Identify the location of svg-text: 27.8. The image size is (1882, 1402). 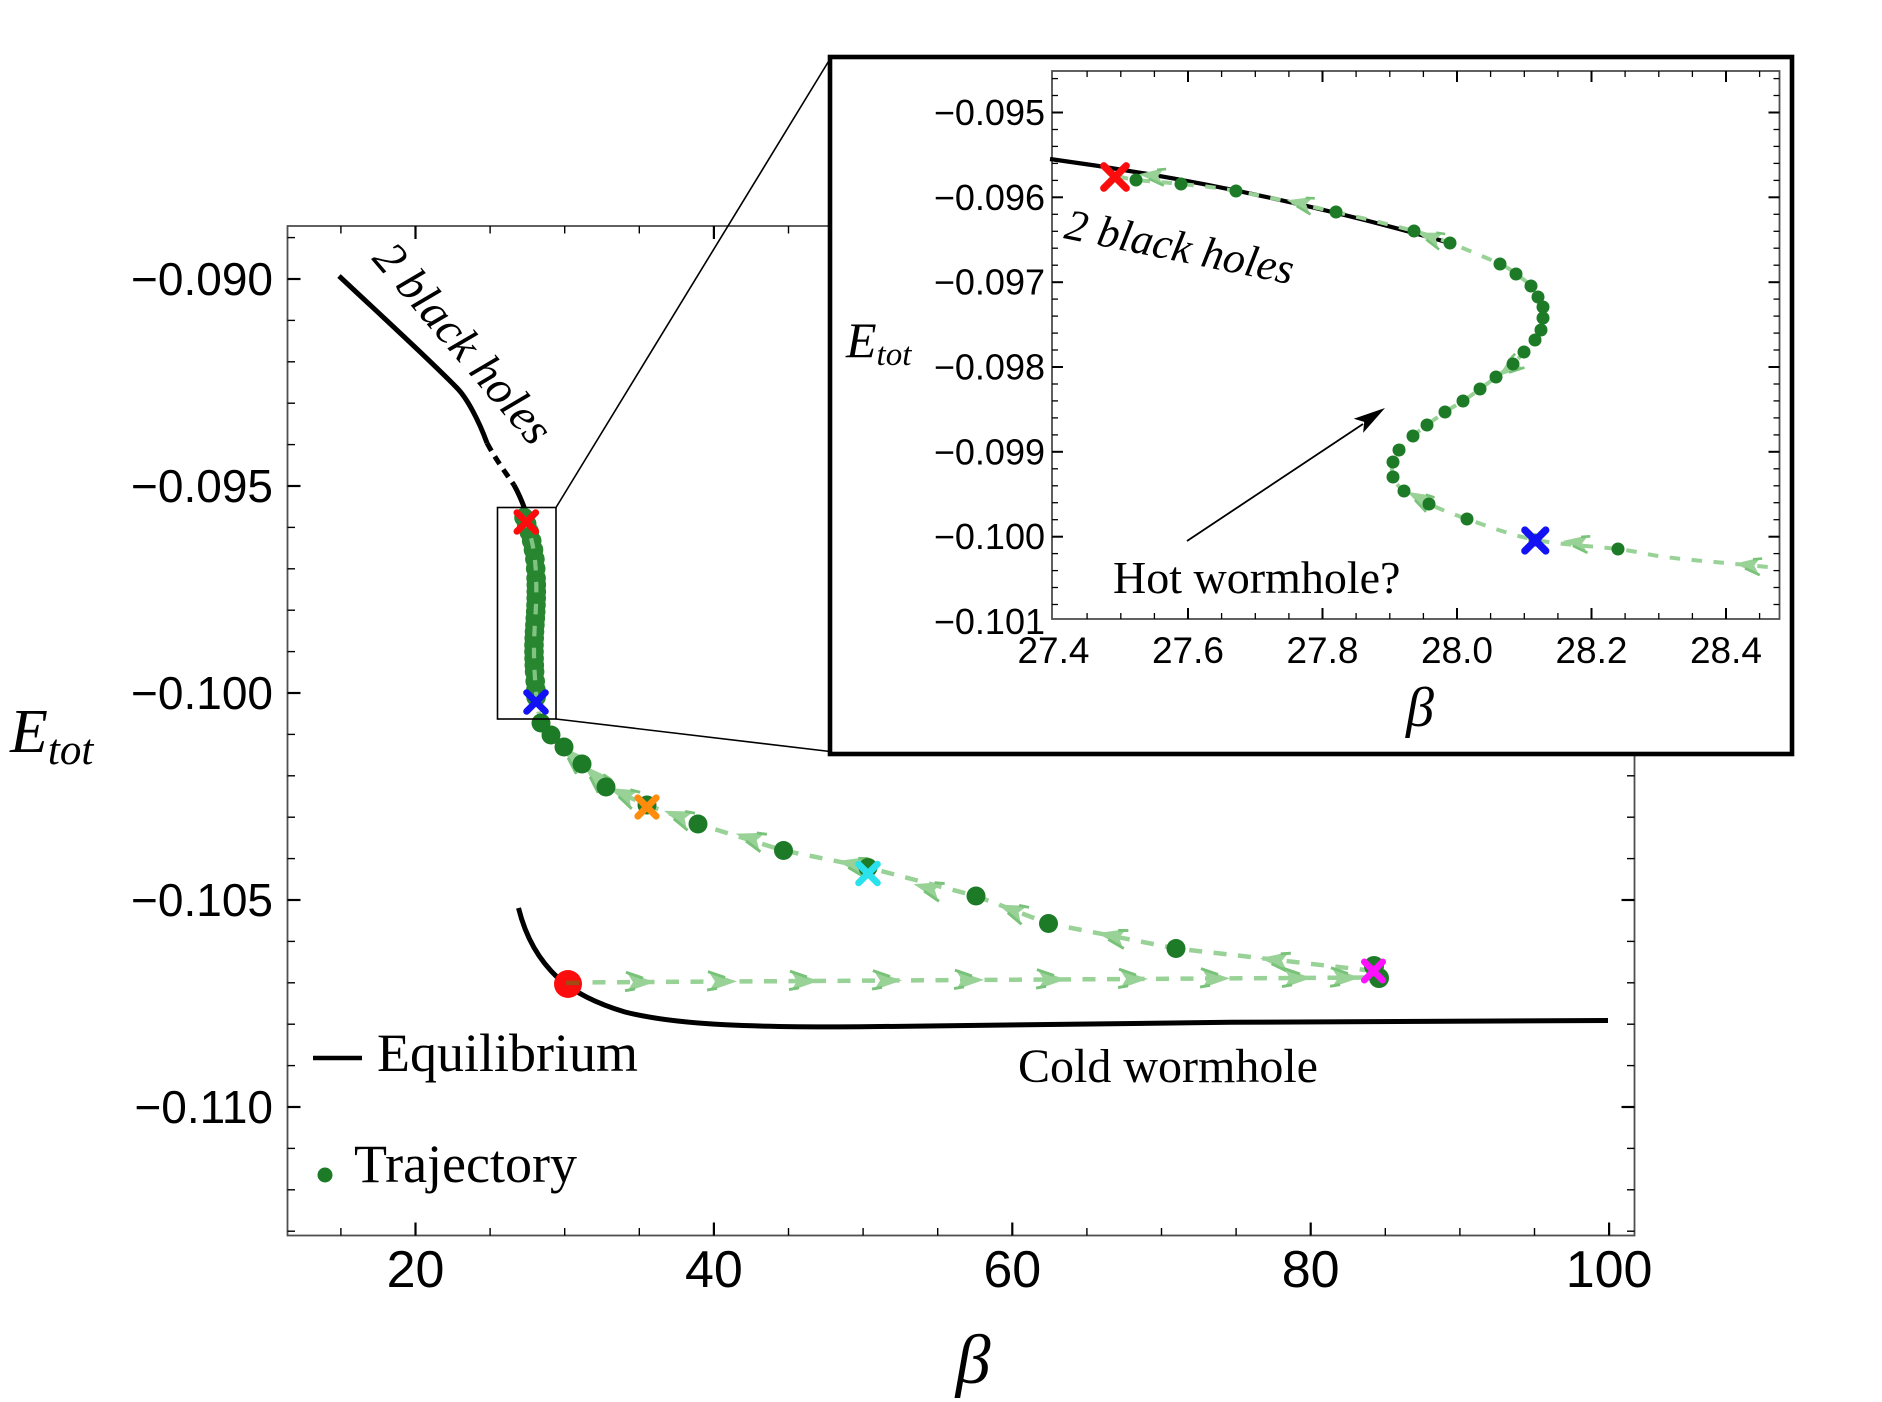
(1322, 650).